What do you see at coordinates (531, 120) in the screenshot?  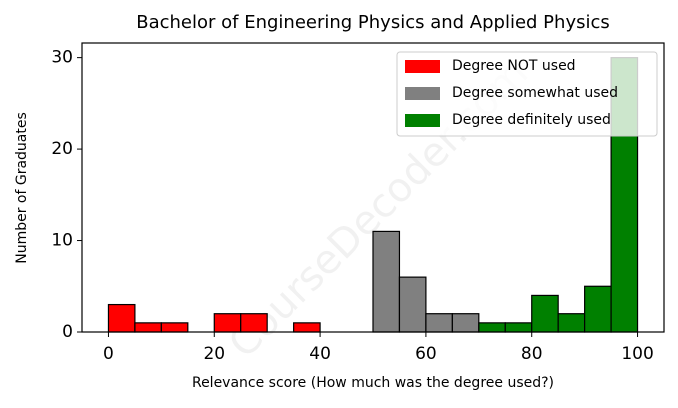 I see `legend-label: Degree definitely used` at bounding box center [531, 120].